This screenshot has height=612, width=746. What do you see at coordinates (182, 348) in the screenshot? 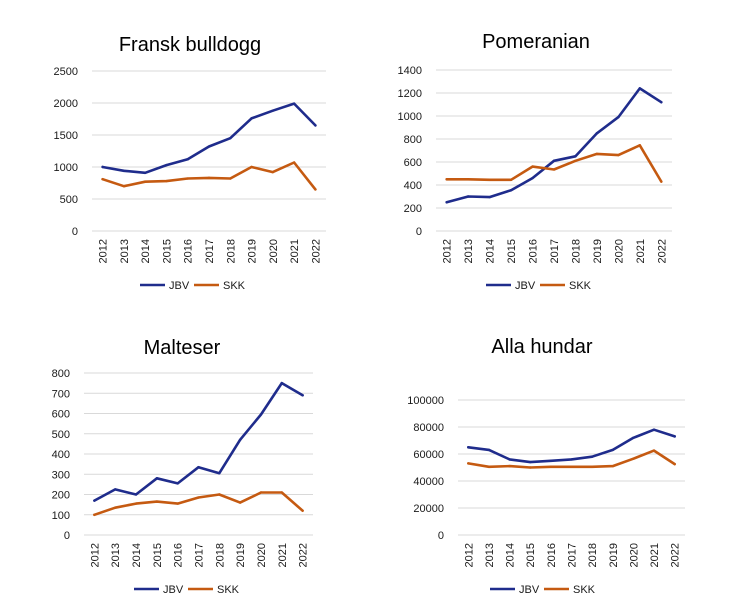
I see `chart-title: Malteser` at bounding box center [182, 348].